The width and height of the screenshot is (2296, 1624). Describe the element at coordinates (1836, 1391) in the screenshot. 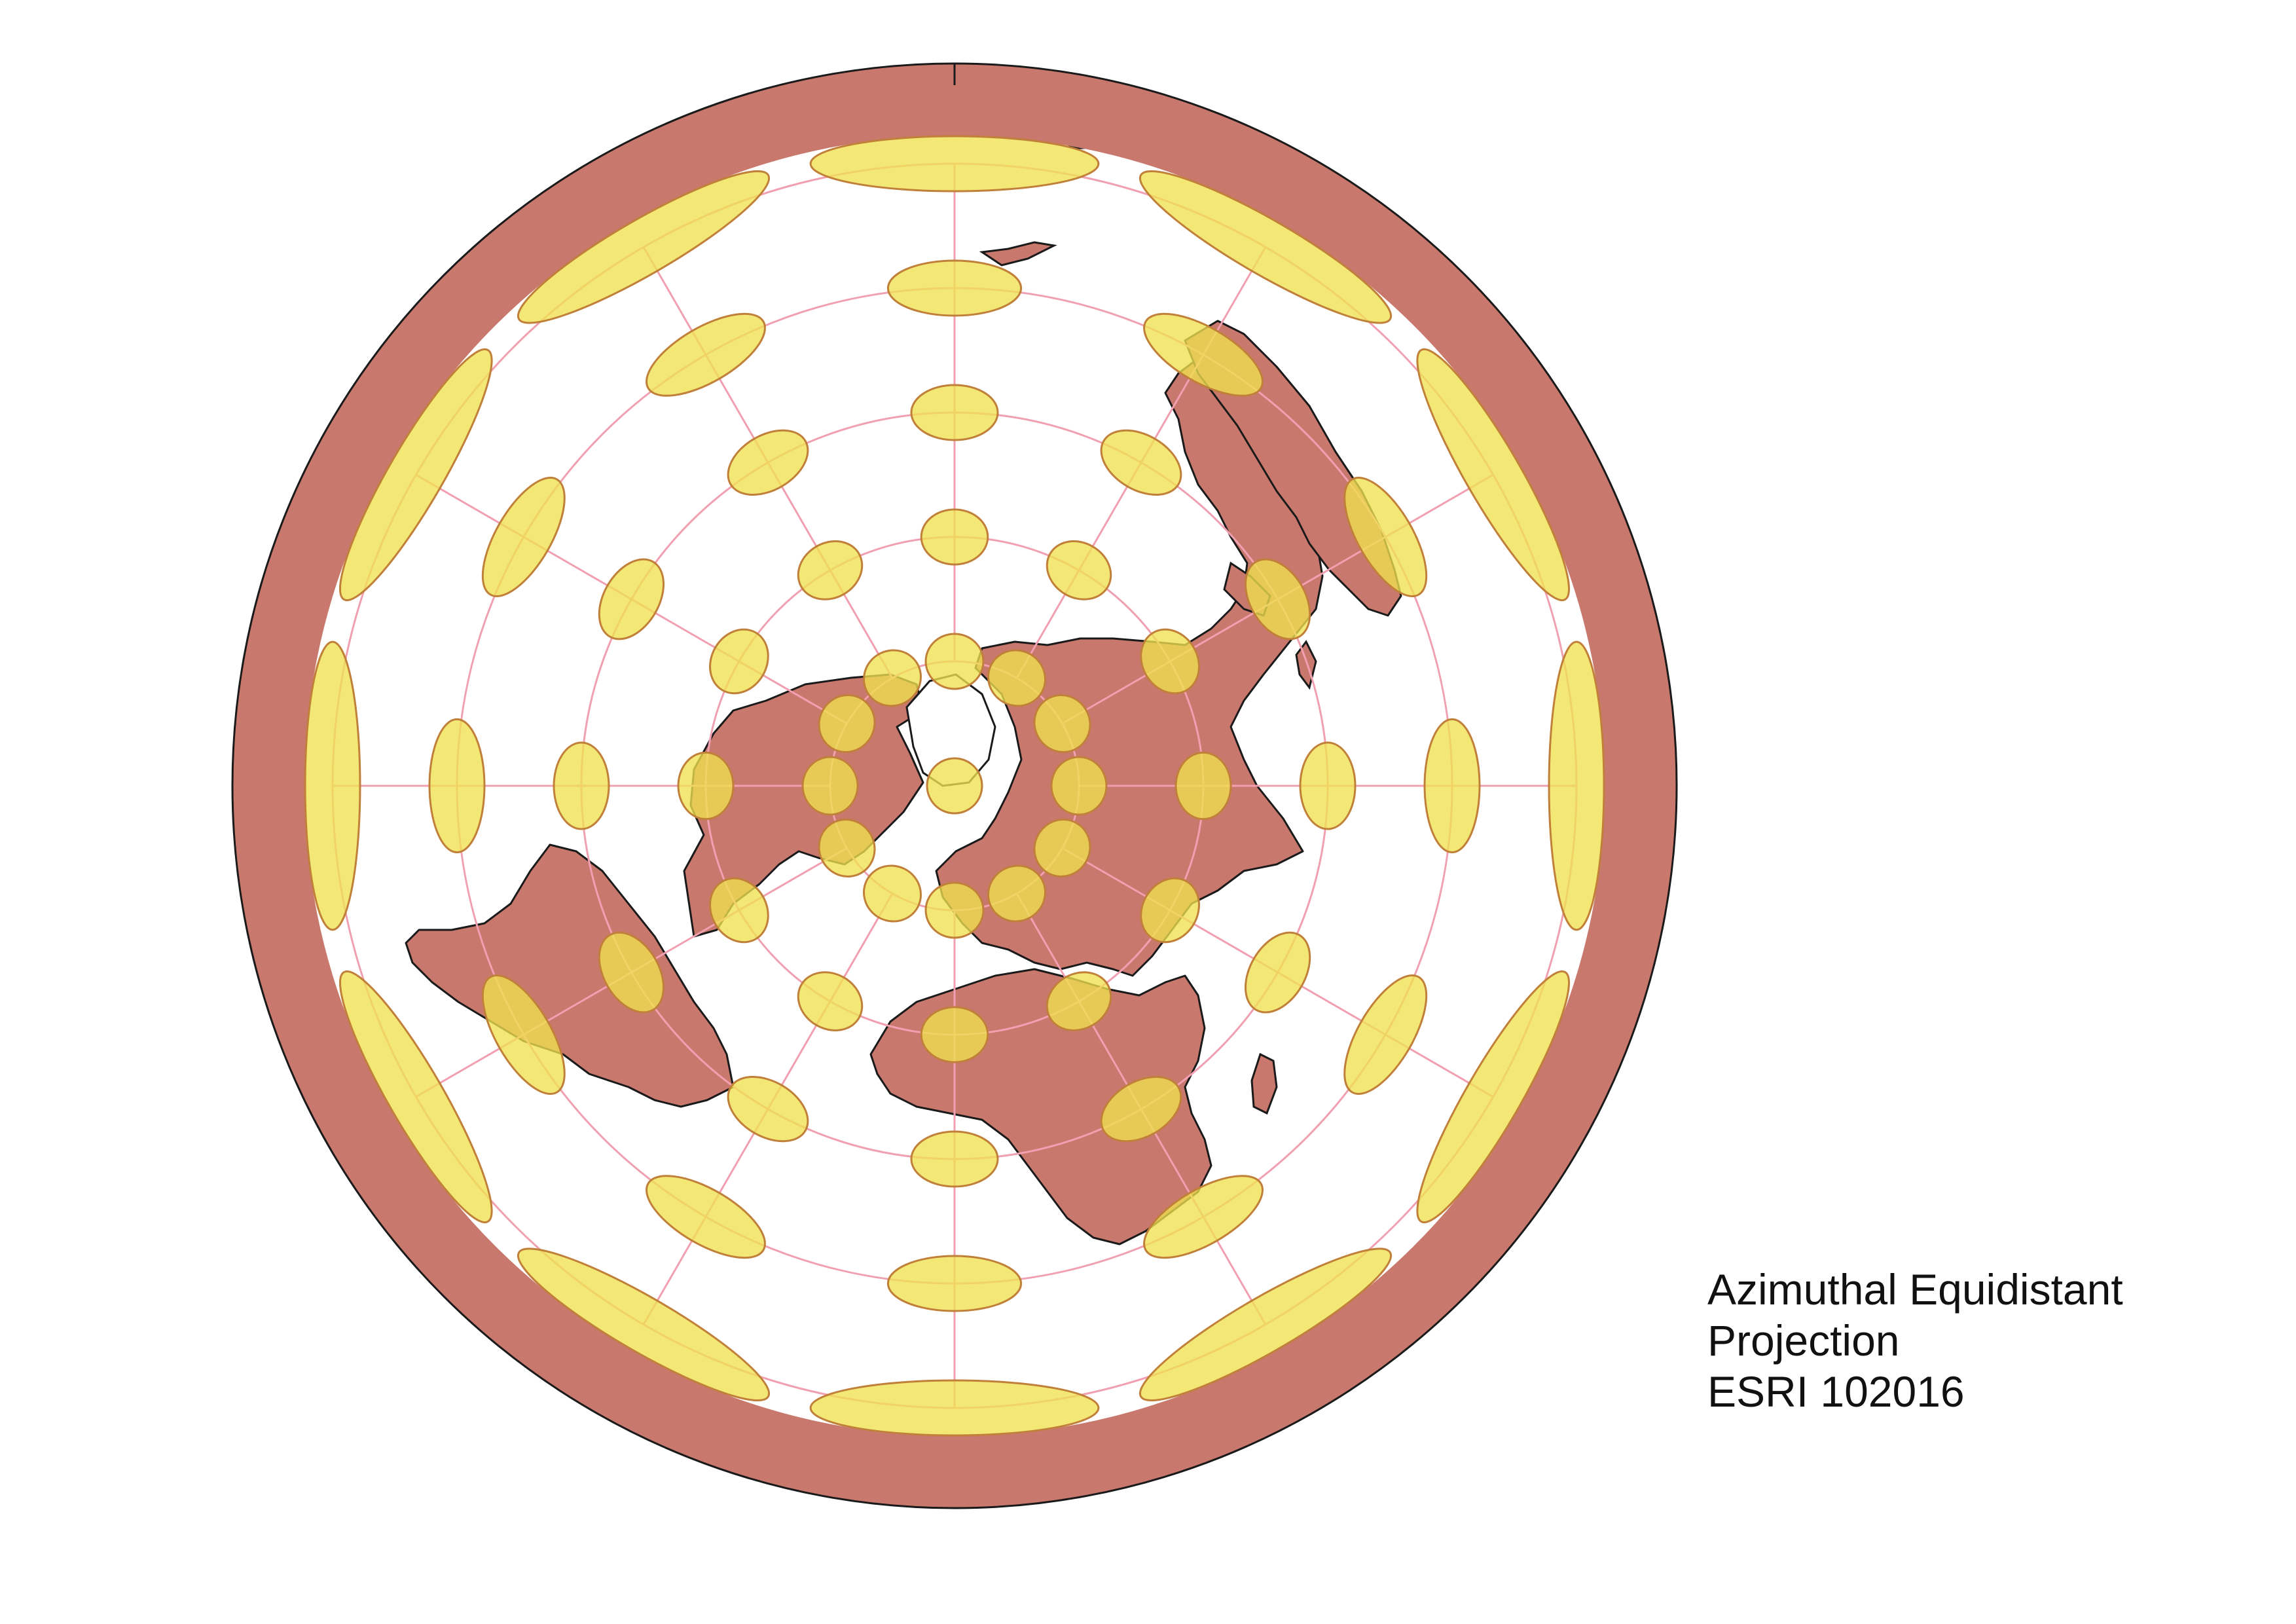

I see `caption-line-3: ESRI 102016` at that location.